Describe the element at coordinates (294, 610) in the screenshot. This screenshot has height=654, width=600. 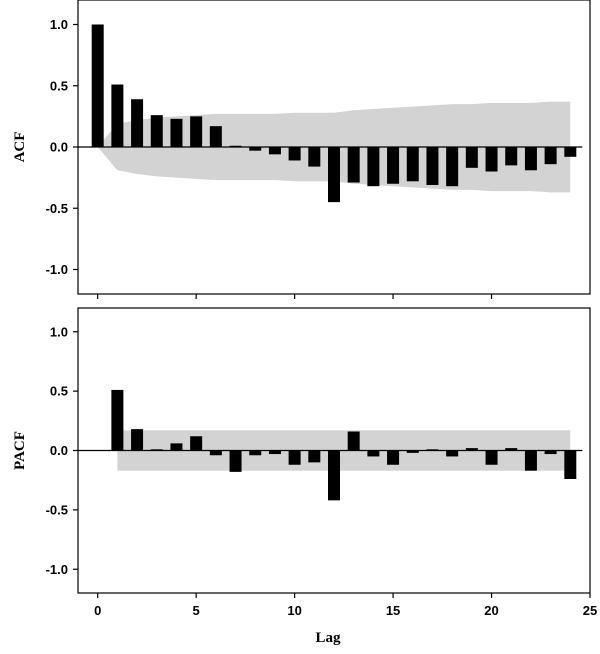
I see `x-tick-label: 10` at that location.